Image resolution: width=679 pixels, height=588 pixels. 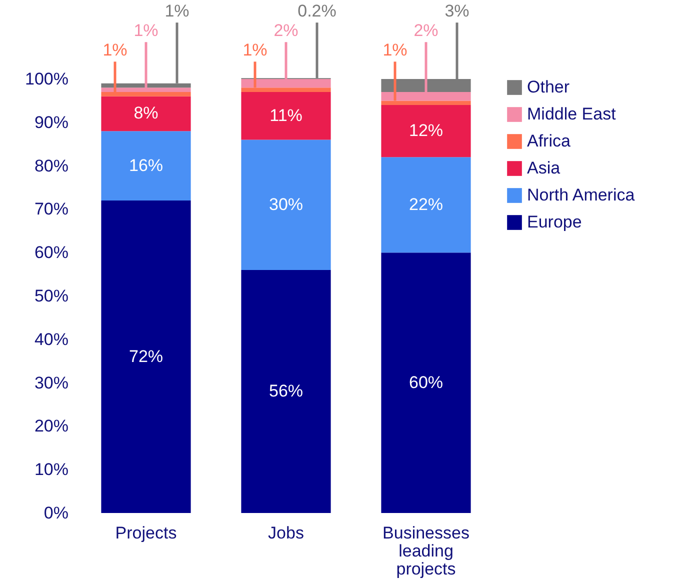 I want to click on data-label: 11%, so click(x=286, y=115).